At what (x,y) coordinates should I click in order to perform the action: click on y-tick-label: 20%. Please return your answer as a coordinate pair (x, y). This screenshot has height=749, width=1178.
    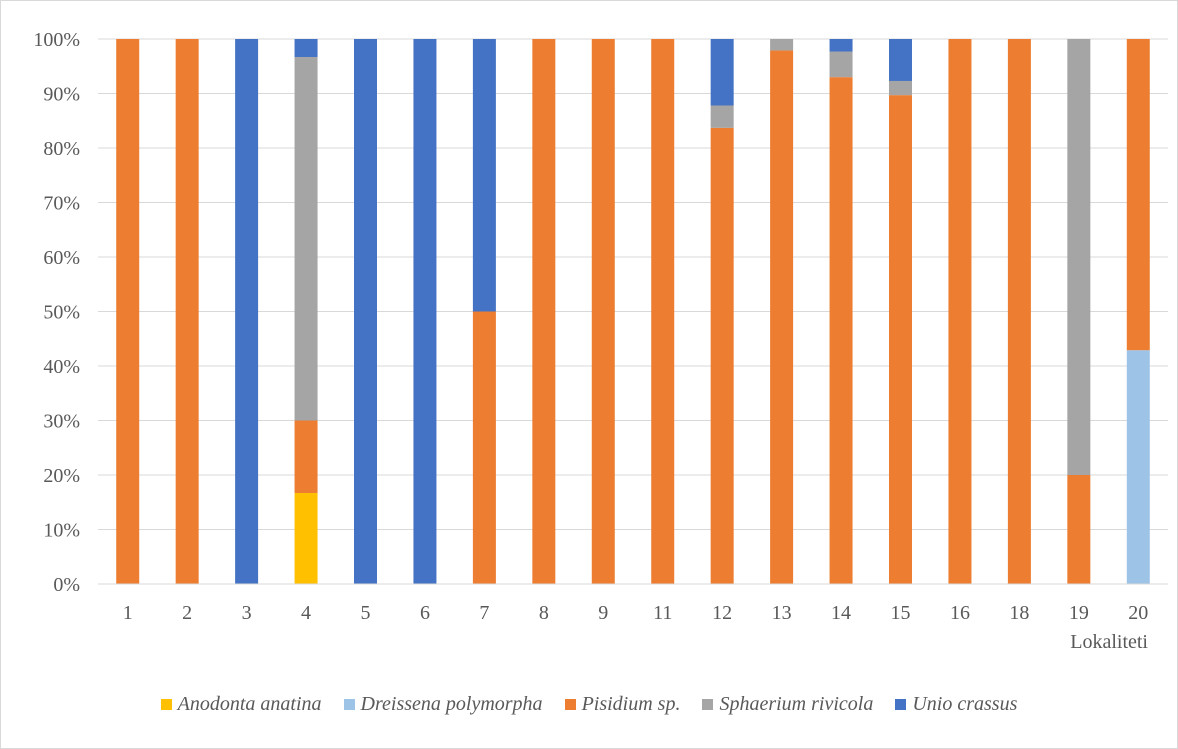
    Looking at the image, I should click on (61, 476).